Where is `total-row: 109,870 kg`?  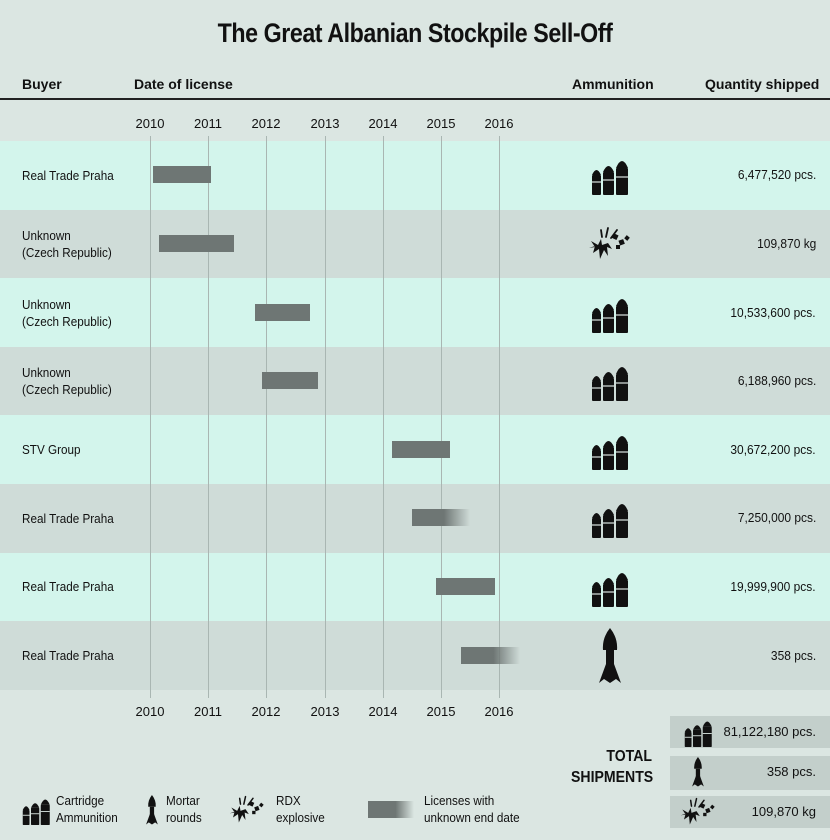
total-row: 109,870 kg is located at coordinates (750, 812).